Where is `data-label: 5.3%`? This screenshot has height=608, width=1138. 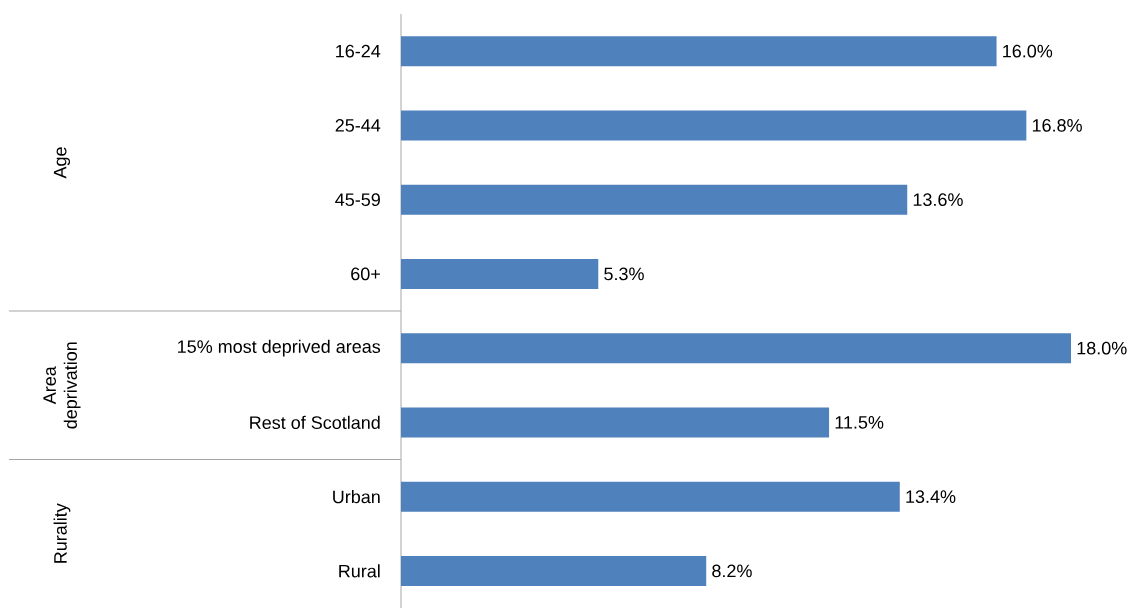
data-label: 5.3% is located at coordinates (624, 273).